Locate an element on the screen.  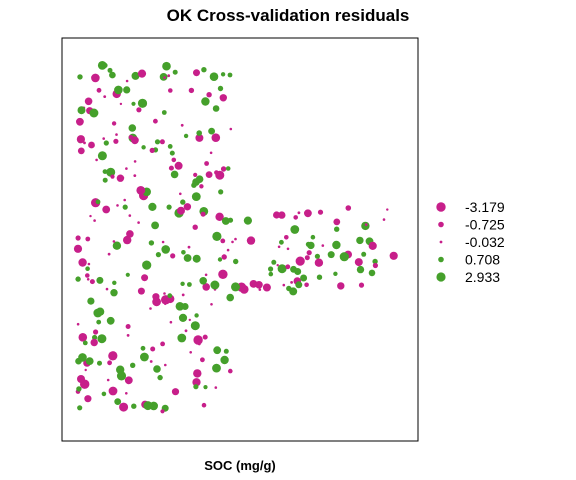
legend-label: -3.179 is located at coordinates (485, 207).